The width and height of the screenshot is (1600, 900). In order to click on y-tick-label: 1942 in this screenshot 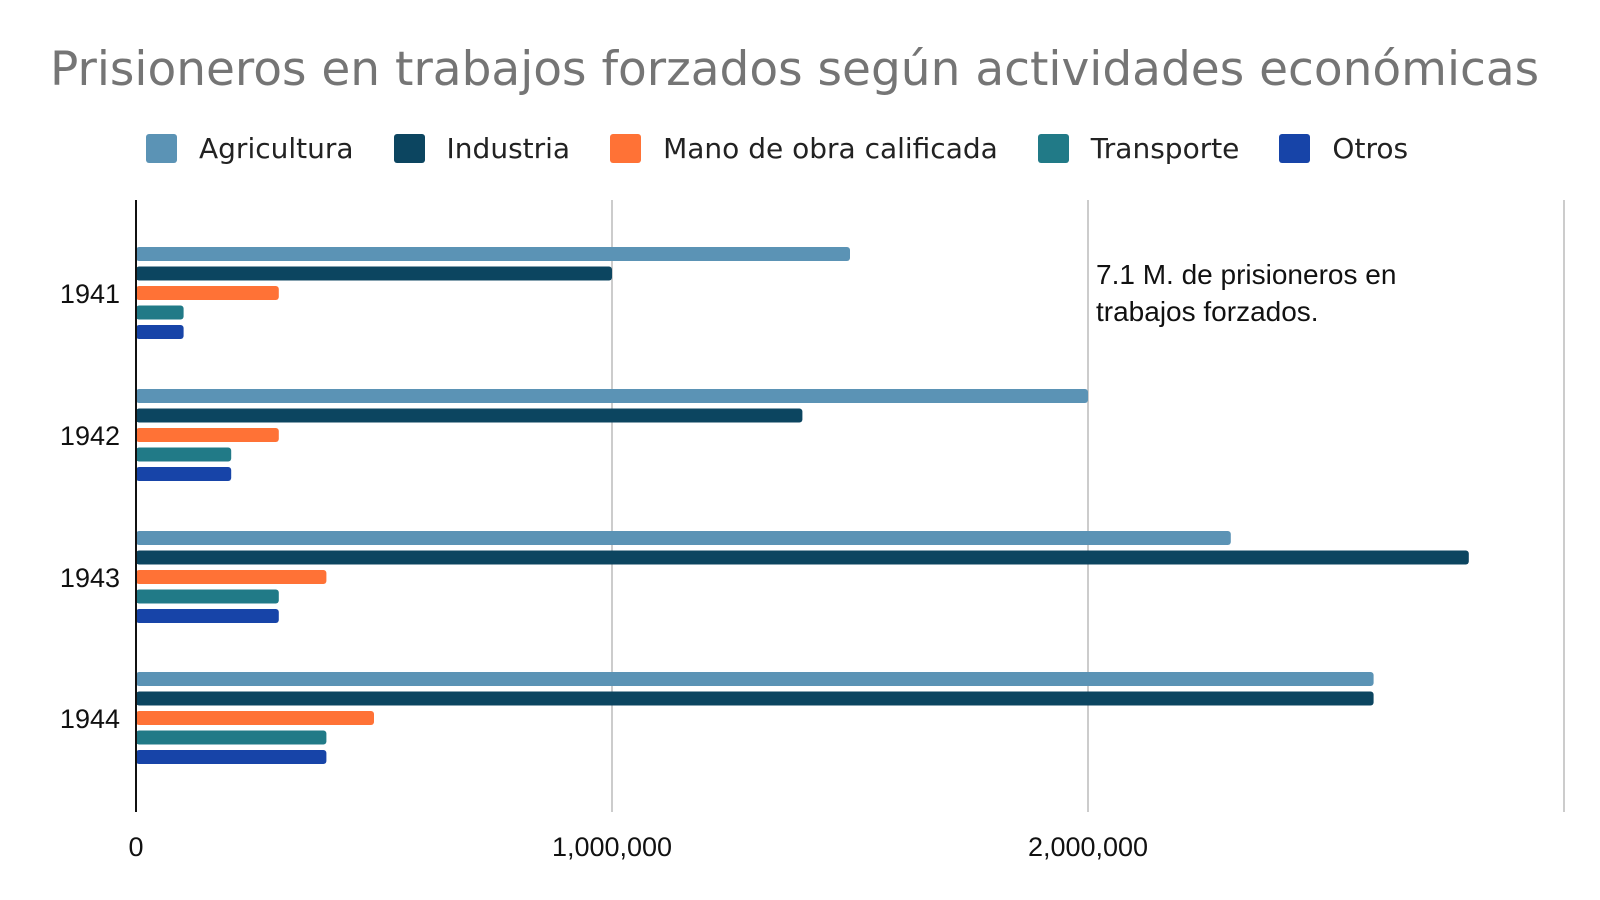, I will do `click(90, 436)`.